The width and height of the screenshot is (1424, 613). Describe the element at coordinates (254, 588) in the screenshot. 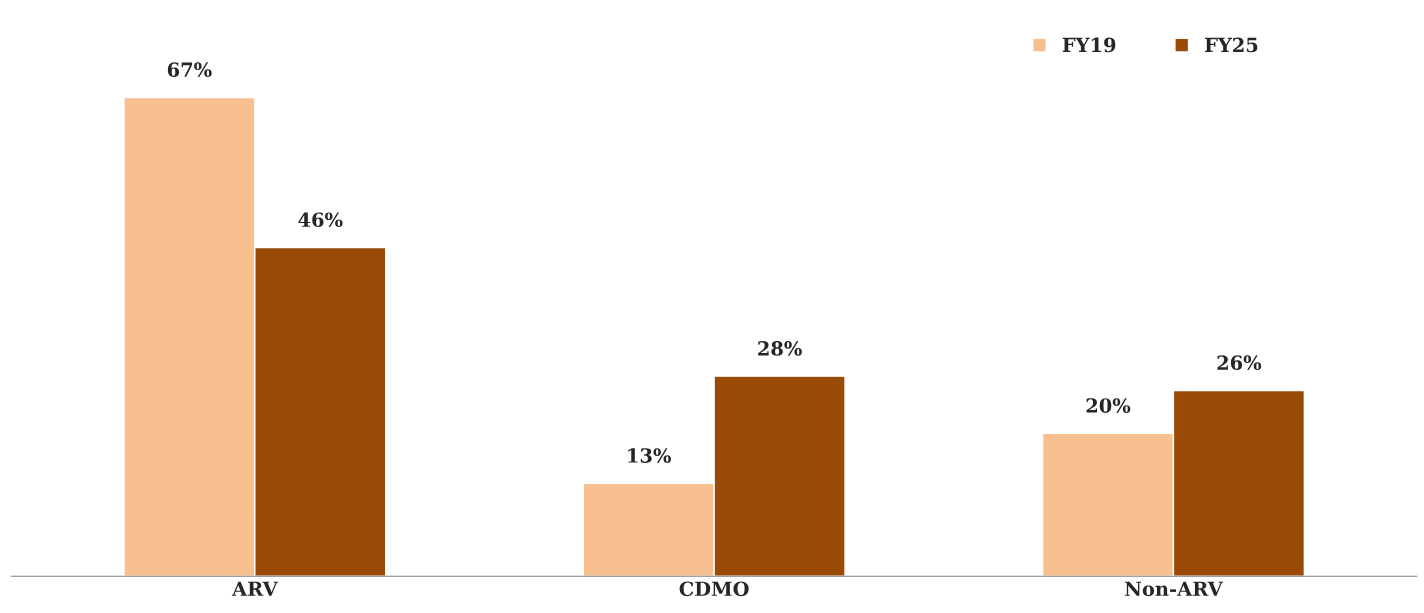

I see `x-tick-label: ARV` at that location.